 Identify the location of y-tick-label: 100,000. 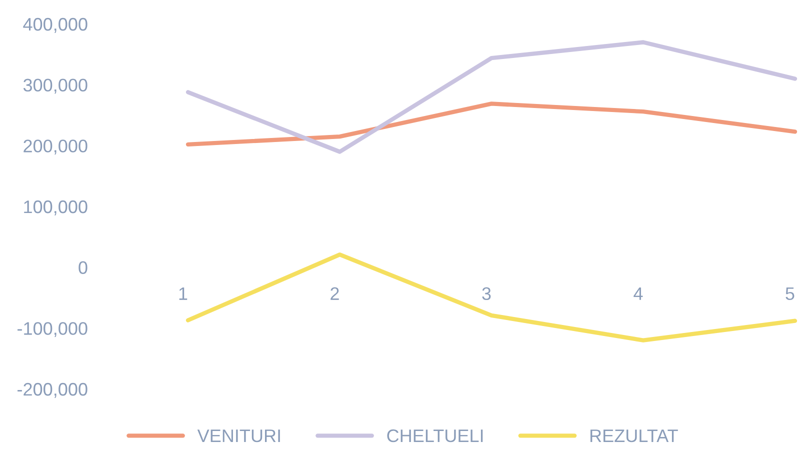
(56, 208).